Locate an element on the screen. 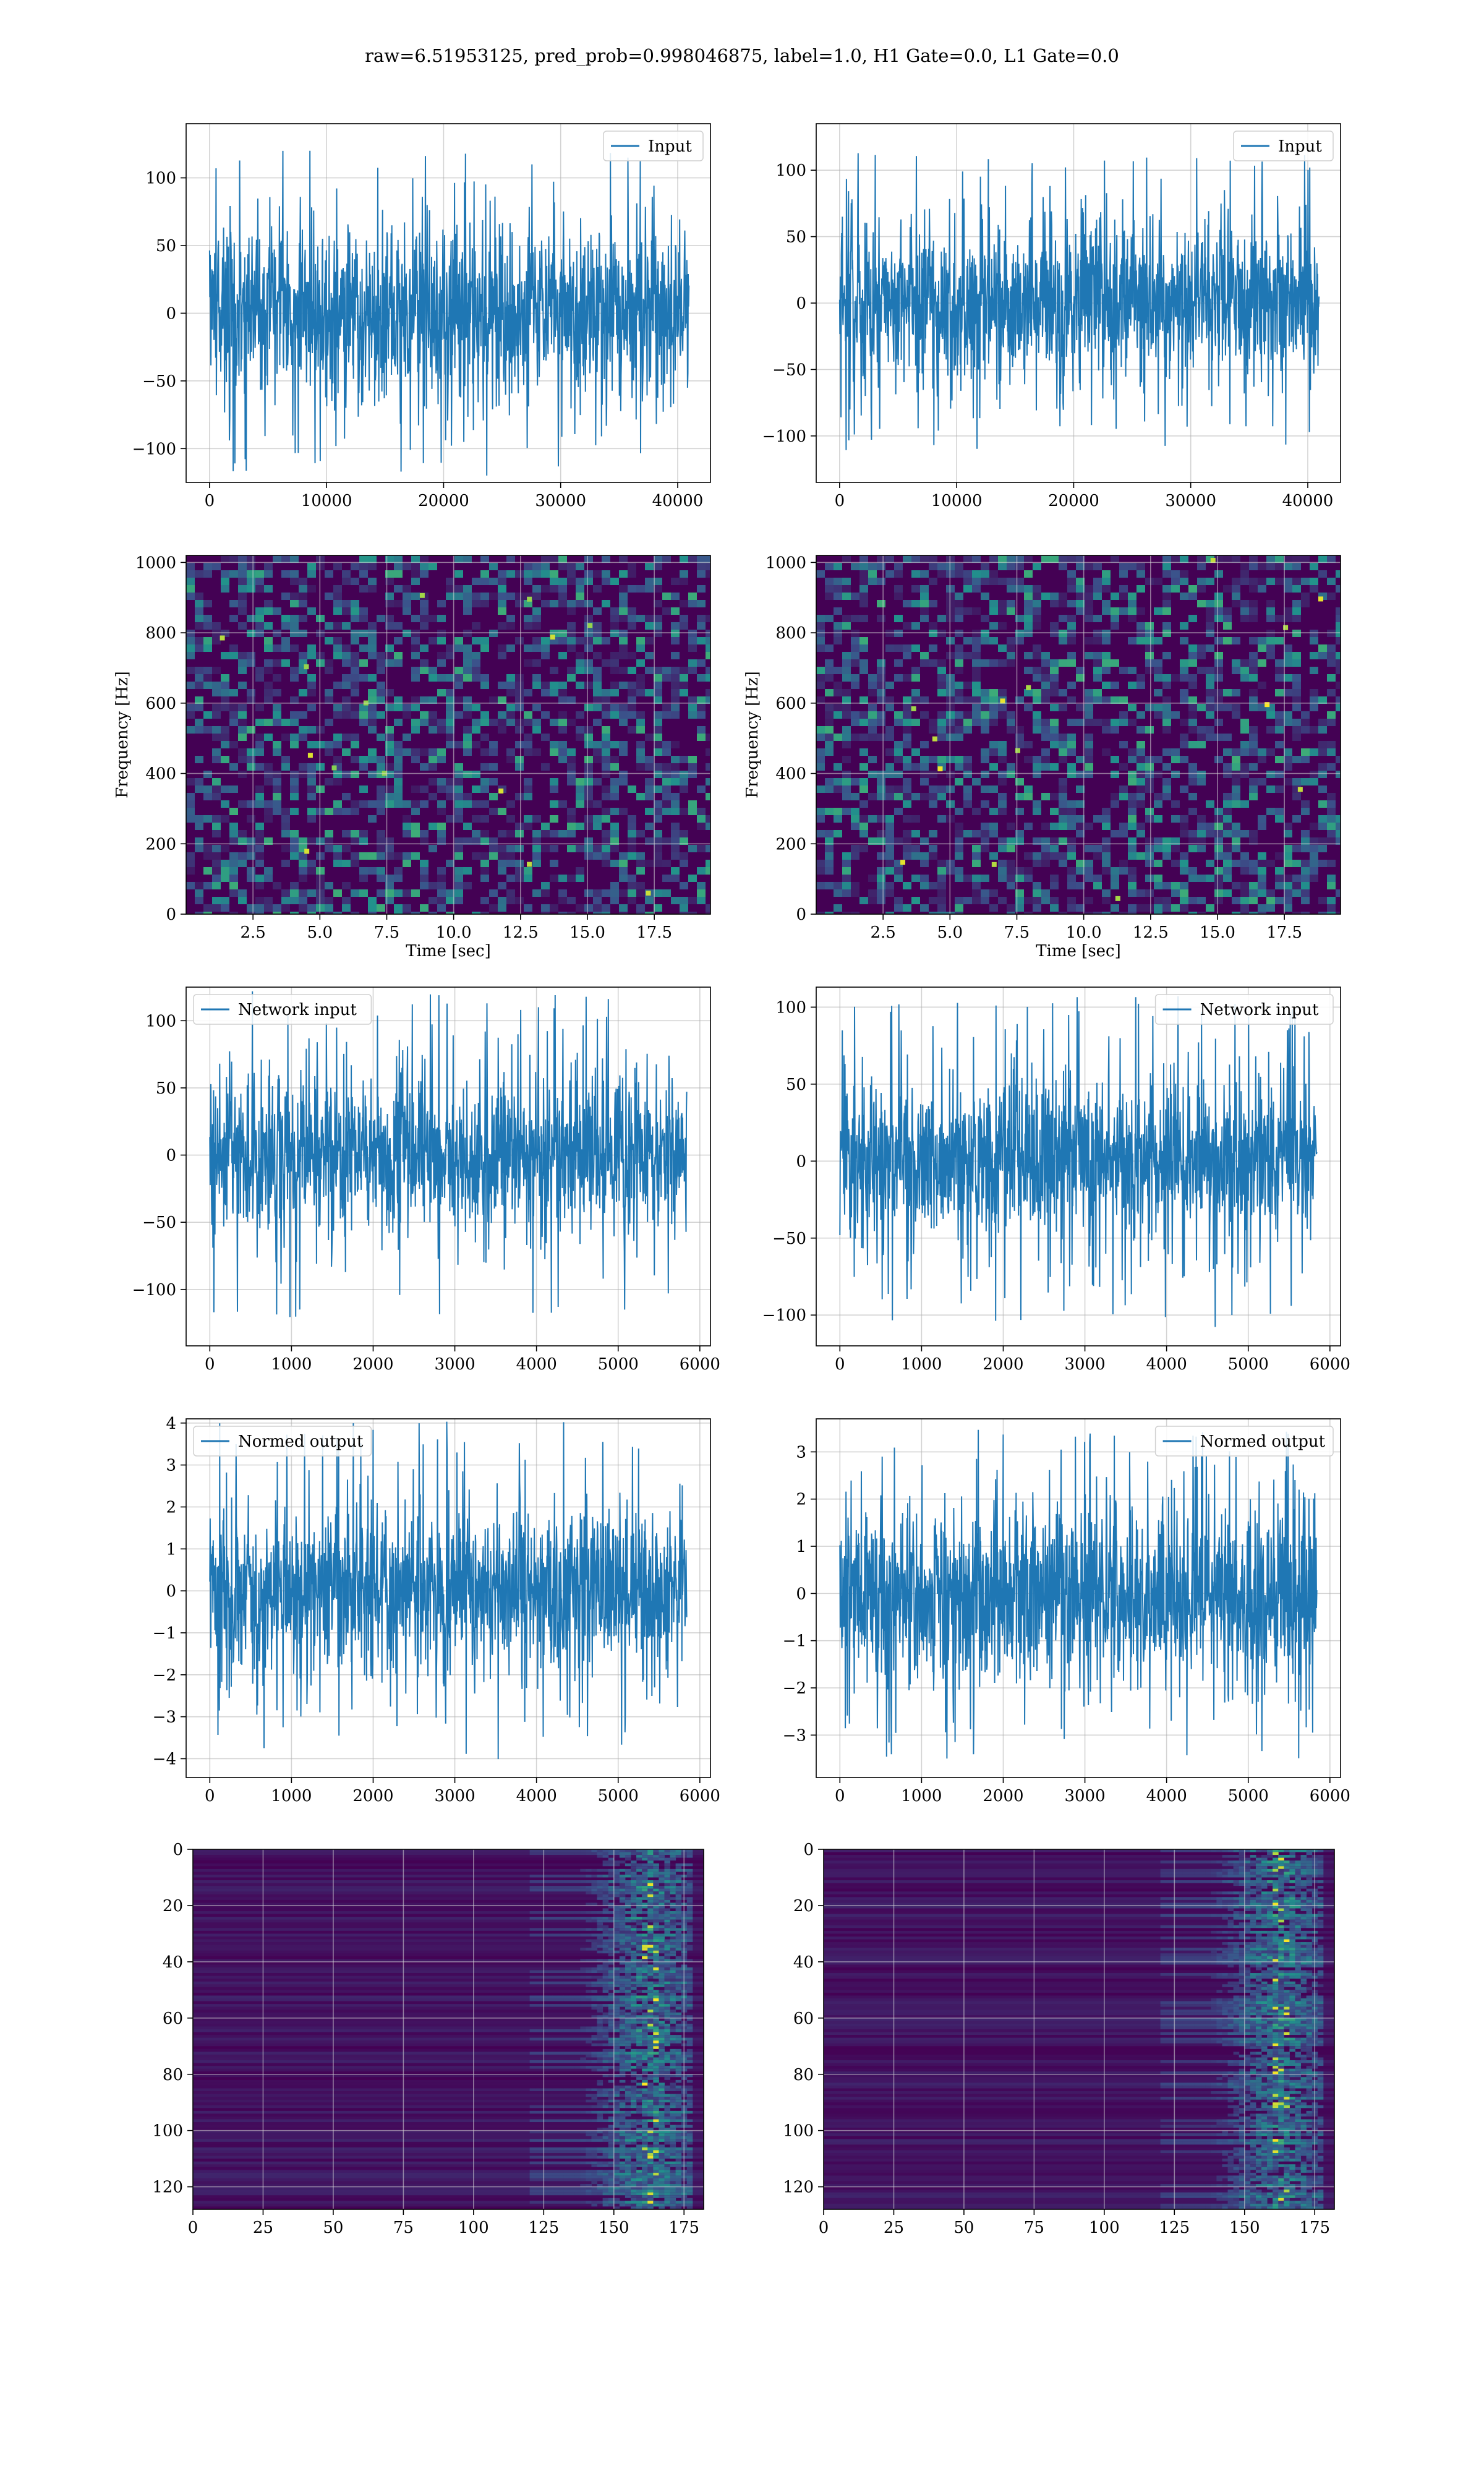  legend-frame is located at coordinates (282, 1441).